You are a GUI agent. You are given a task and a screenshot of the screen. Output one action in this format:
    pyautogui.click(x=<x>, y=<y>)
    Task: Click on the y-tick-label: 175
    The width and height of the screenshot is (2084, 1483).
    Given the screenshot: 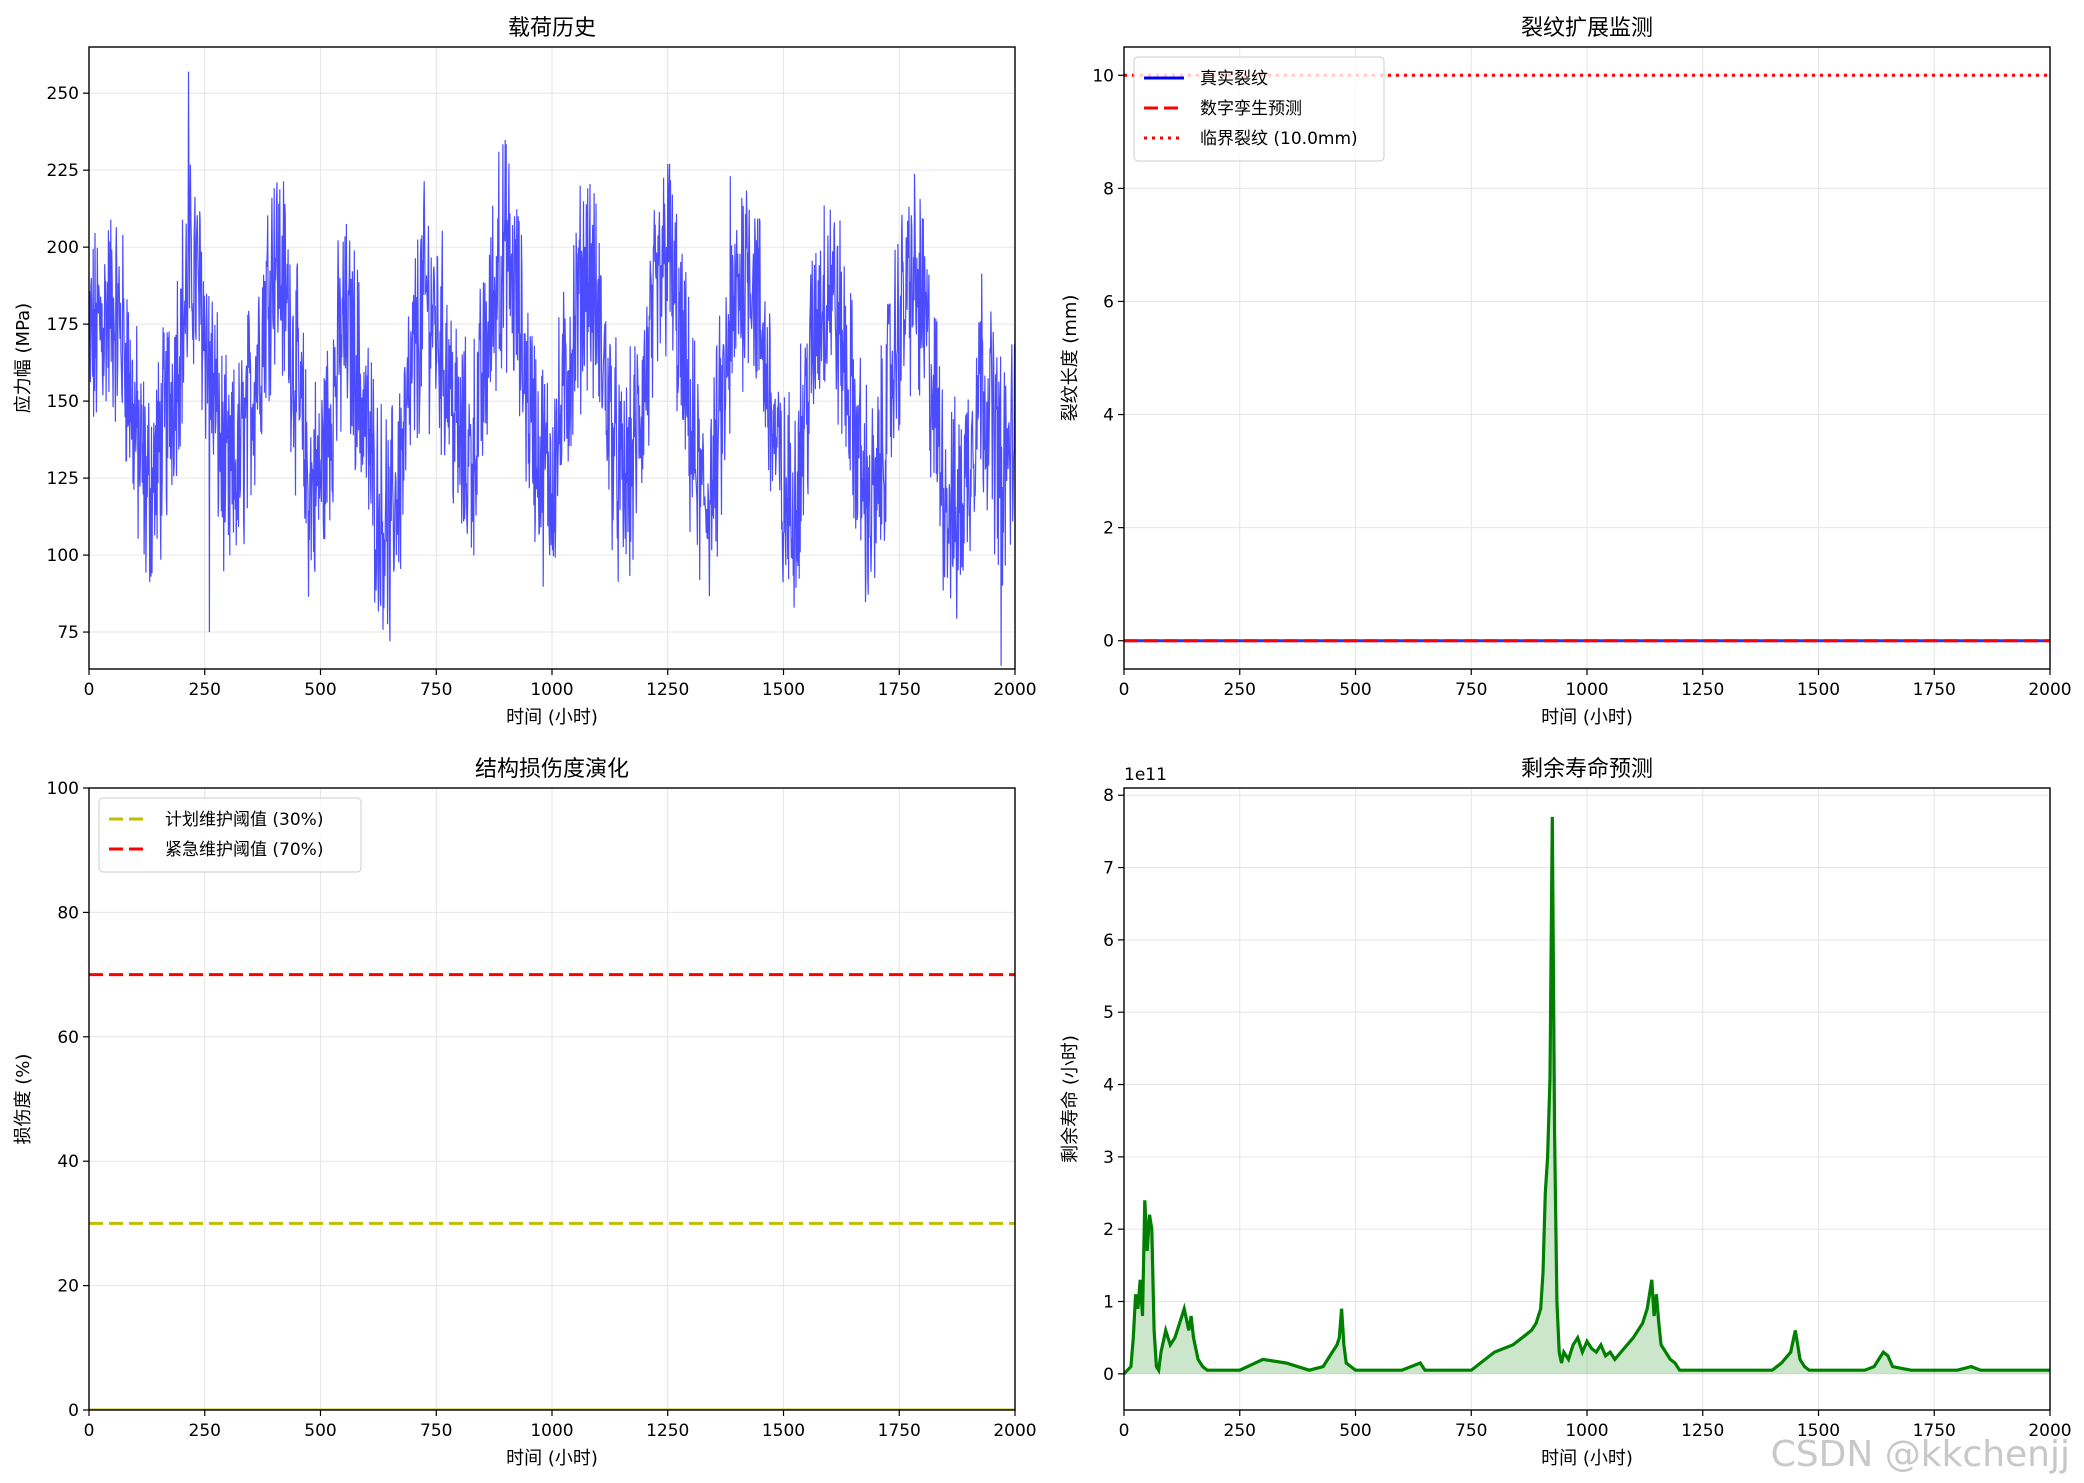 What is the action you would take?
    pyautogui.click(x=63, y=325)
    